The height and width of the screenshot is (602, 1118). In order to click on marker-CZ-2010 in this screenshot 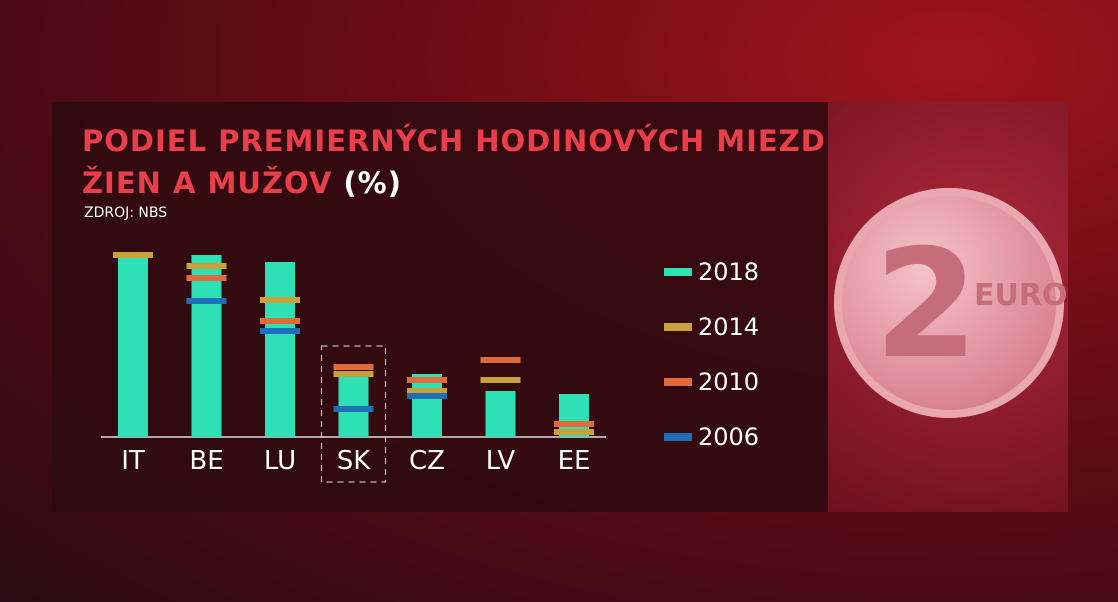, I will do `click(427, 380)`.